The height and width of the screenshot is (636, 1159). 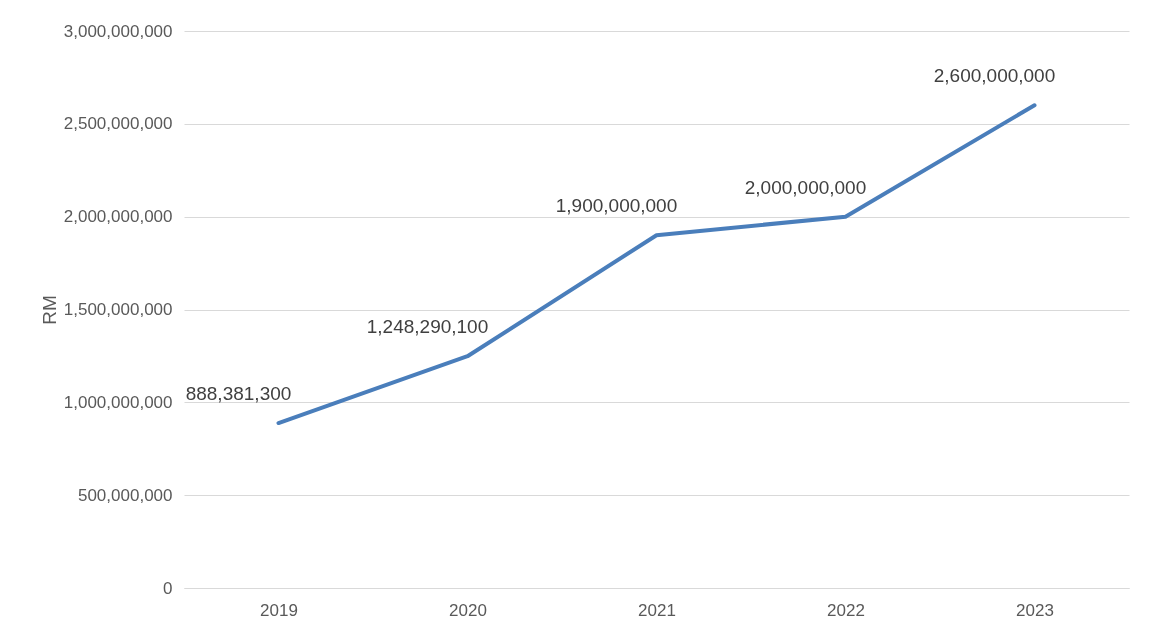 I want to click on data-label: 2,000,000,000, so click(x=805, y=187).